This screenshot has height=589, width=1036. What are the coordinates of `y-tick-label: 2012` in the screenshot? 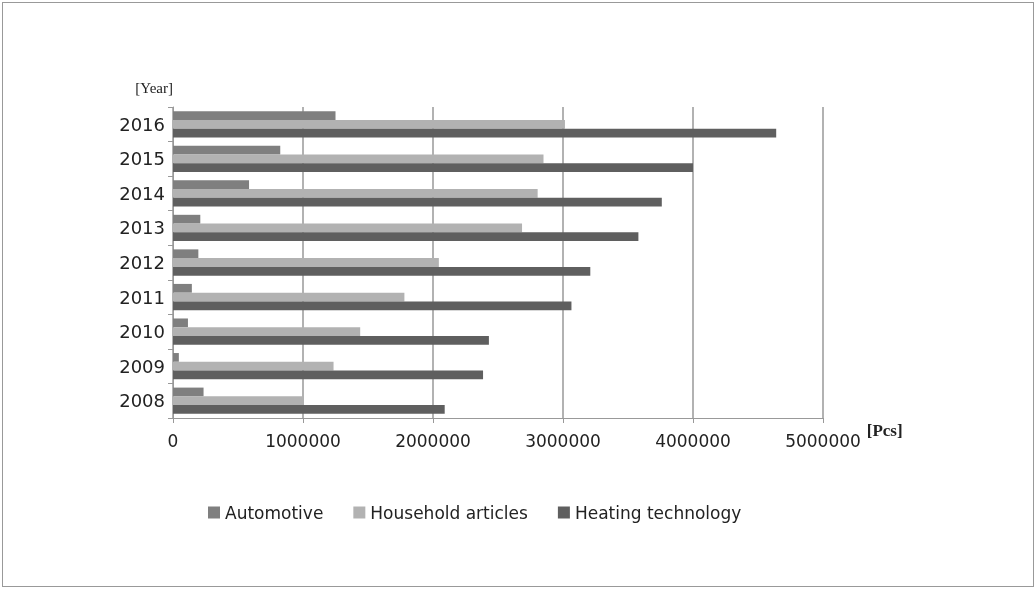 It's located at (142, 262).